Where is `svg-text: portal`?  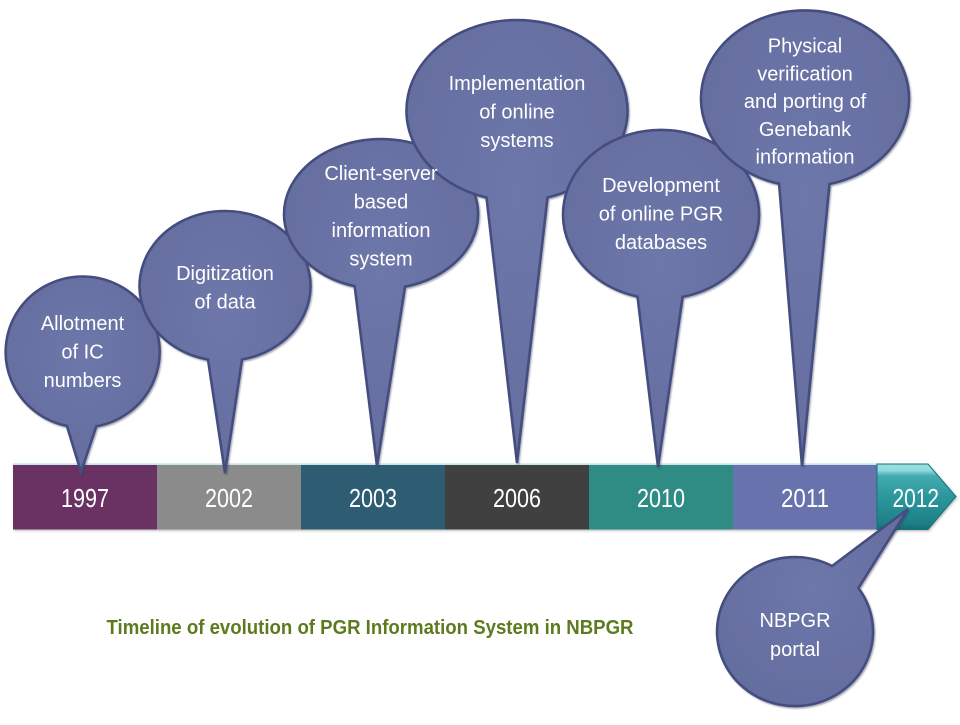
svg-text: portal is located at coordinates (795, 650).